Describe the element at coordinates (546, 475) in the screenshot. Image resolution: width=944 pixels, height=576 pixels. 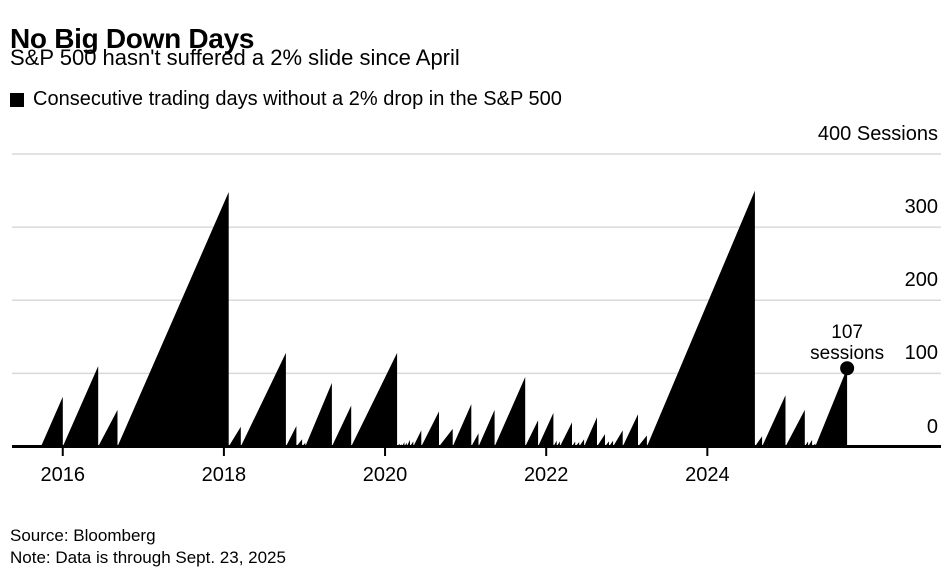
I see `x-axis-label: 2022` at that location.